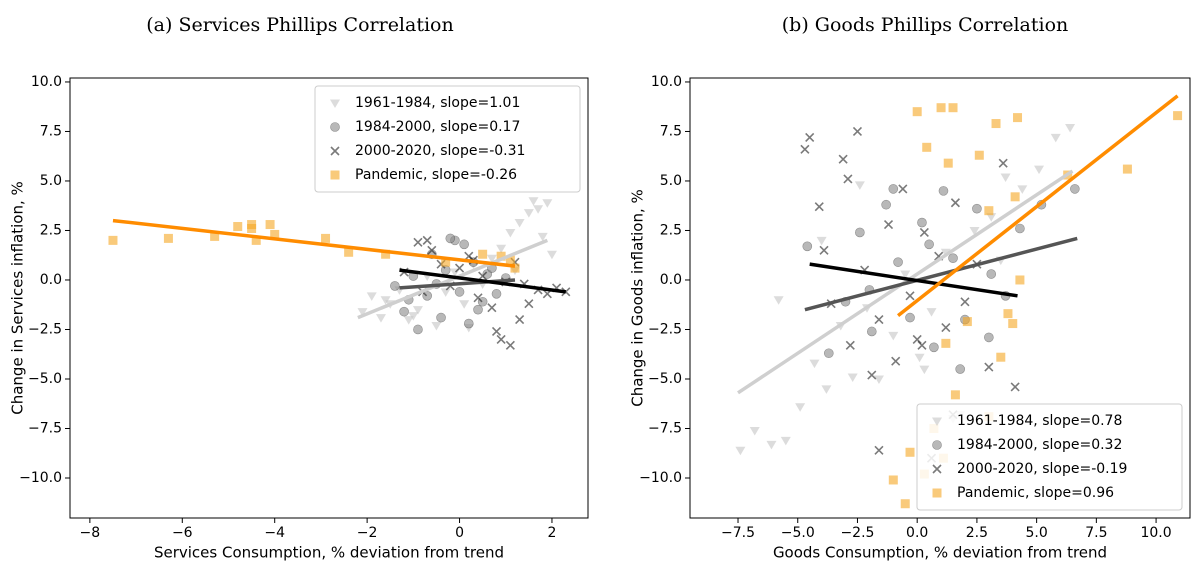  What do you see at coordinates (274, 533) in the screenshot?
I see `x-tick-label: −4` at bounding box center [274, 533].